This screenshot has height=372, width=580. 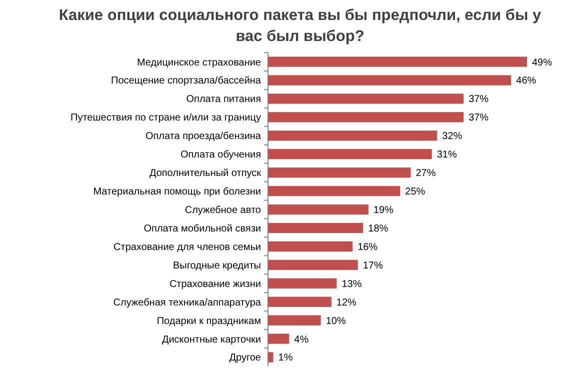 I want to click on y-tick-label: Служебная техника/аппаратура, so click(x=187, y=302).